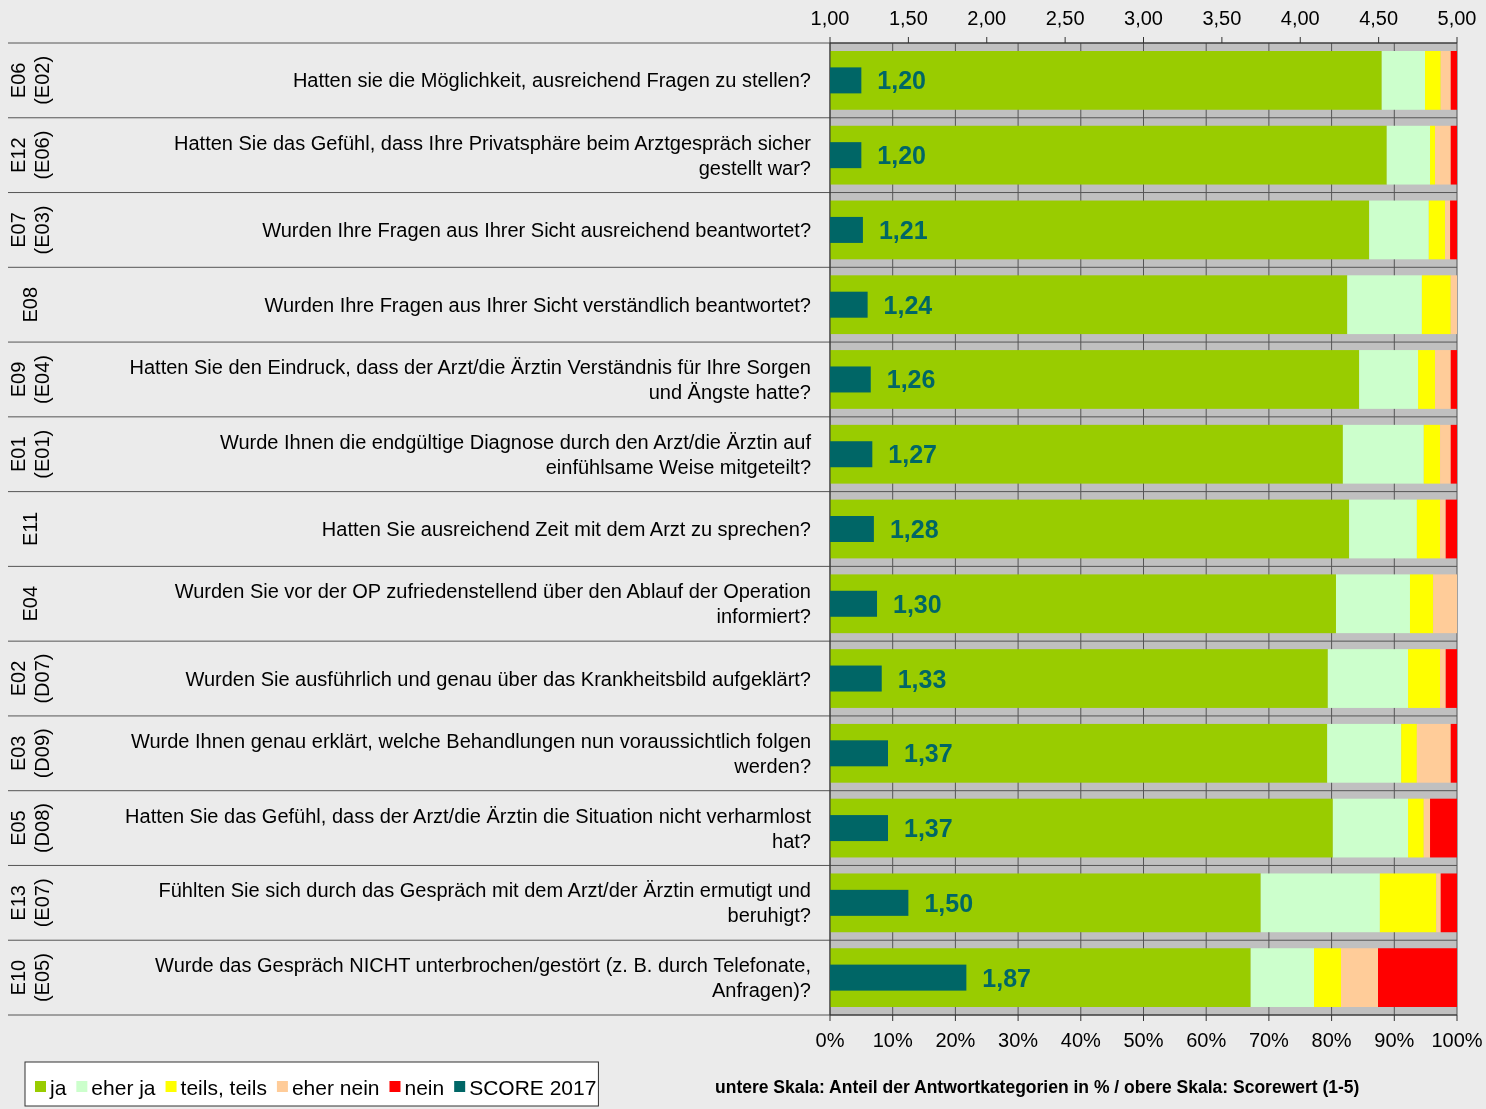  I want to click on x-tick-label: 4,50, so click(1379, 18).